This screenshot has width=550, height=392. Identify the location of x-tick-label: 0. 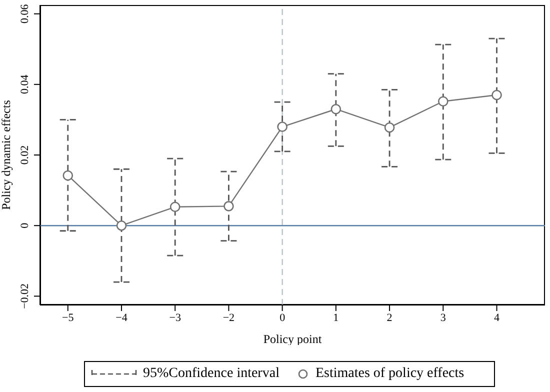
(283, 318).